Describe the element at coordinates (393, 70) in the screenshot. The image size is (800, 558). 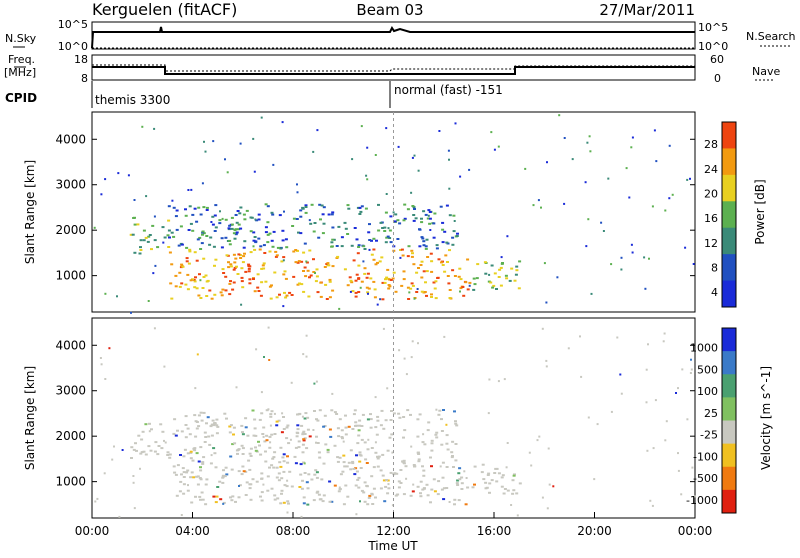
I see `freq-trace` at that location.